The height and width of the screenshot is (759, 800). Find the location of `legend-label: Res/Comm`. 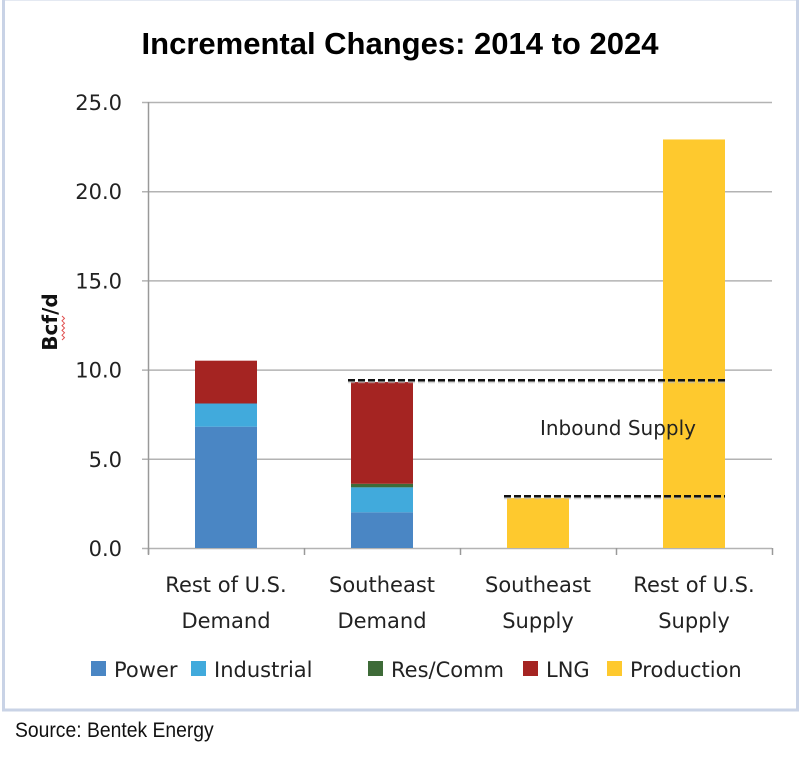

legend-label: Res/Comm is located at coordinates (447, 670).